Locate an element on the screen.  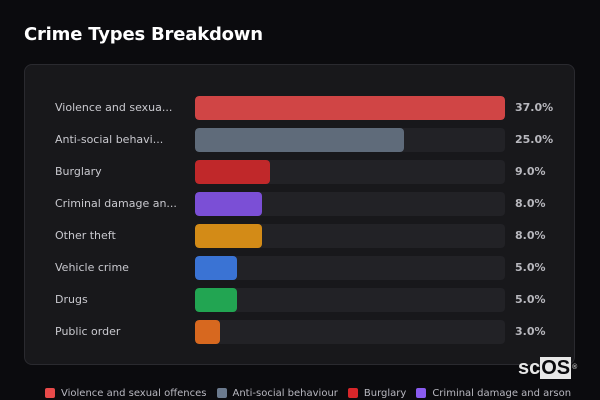
bar-value: 9.0% is located at coordinates (530, 171).